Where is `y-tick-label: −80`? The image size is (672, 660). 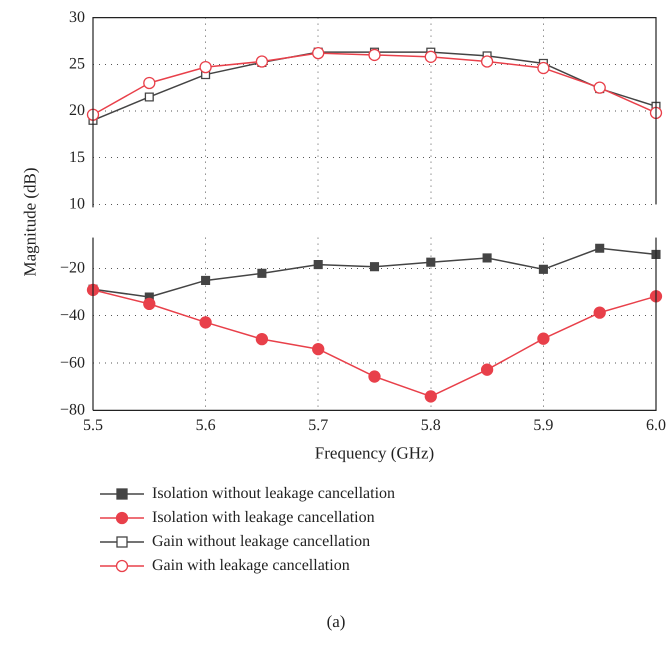 y-tick-label: −80 is located at coordinates (72, 410).